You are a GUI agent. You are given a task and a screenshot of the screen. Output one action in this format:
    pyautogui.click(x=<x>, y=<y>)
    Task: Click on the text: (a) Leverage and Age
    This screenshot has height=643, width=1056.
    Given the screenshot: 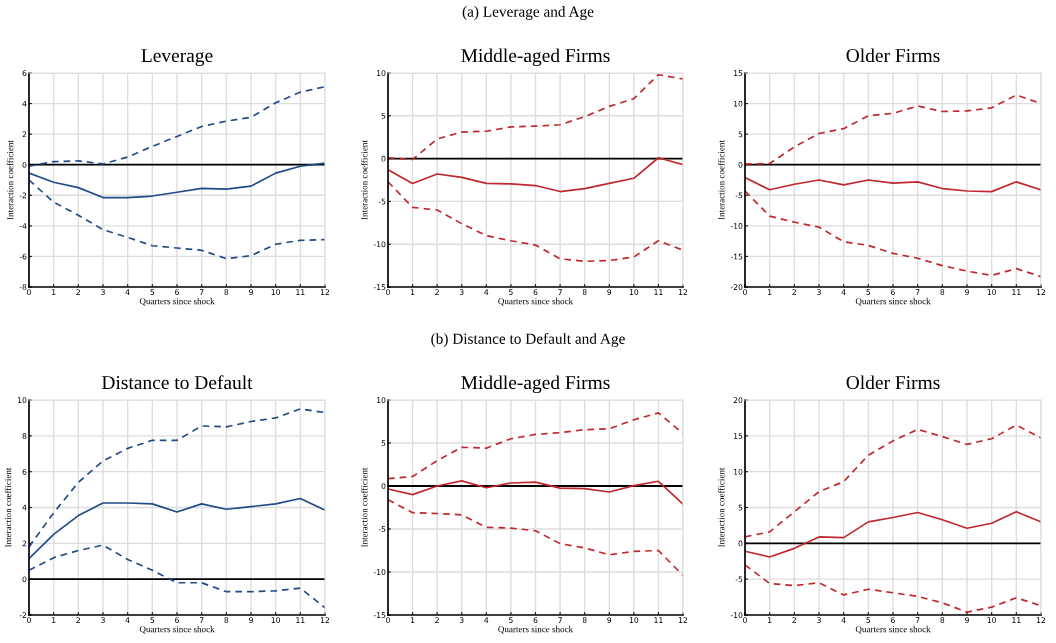 What is the action you would take?
    pyautogui.click(x=528, y=13)
    